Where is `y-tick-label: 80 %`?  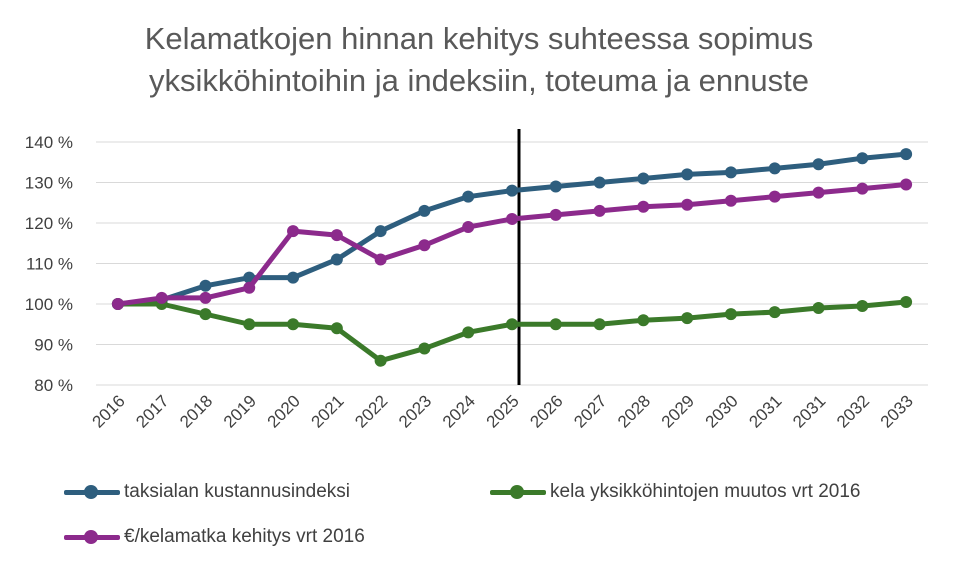
y-tick-label: 80 % is located at coordinates (53, 385).